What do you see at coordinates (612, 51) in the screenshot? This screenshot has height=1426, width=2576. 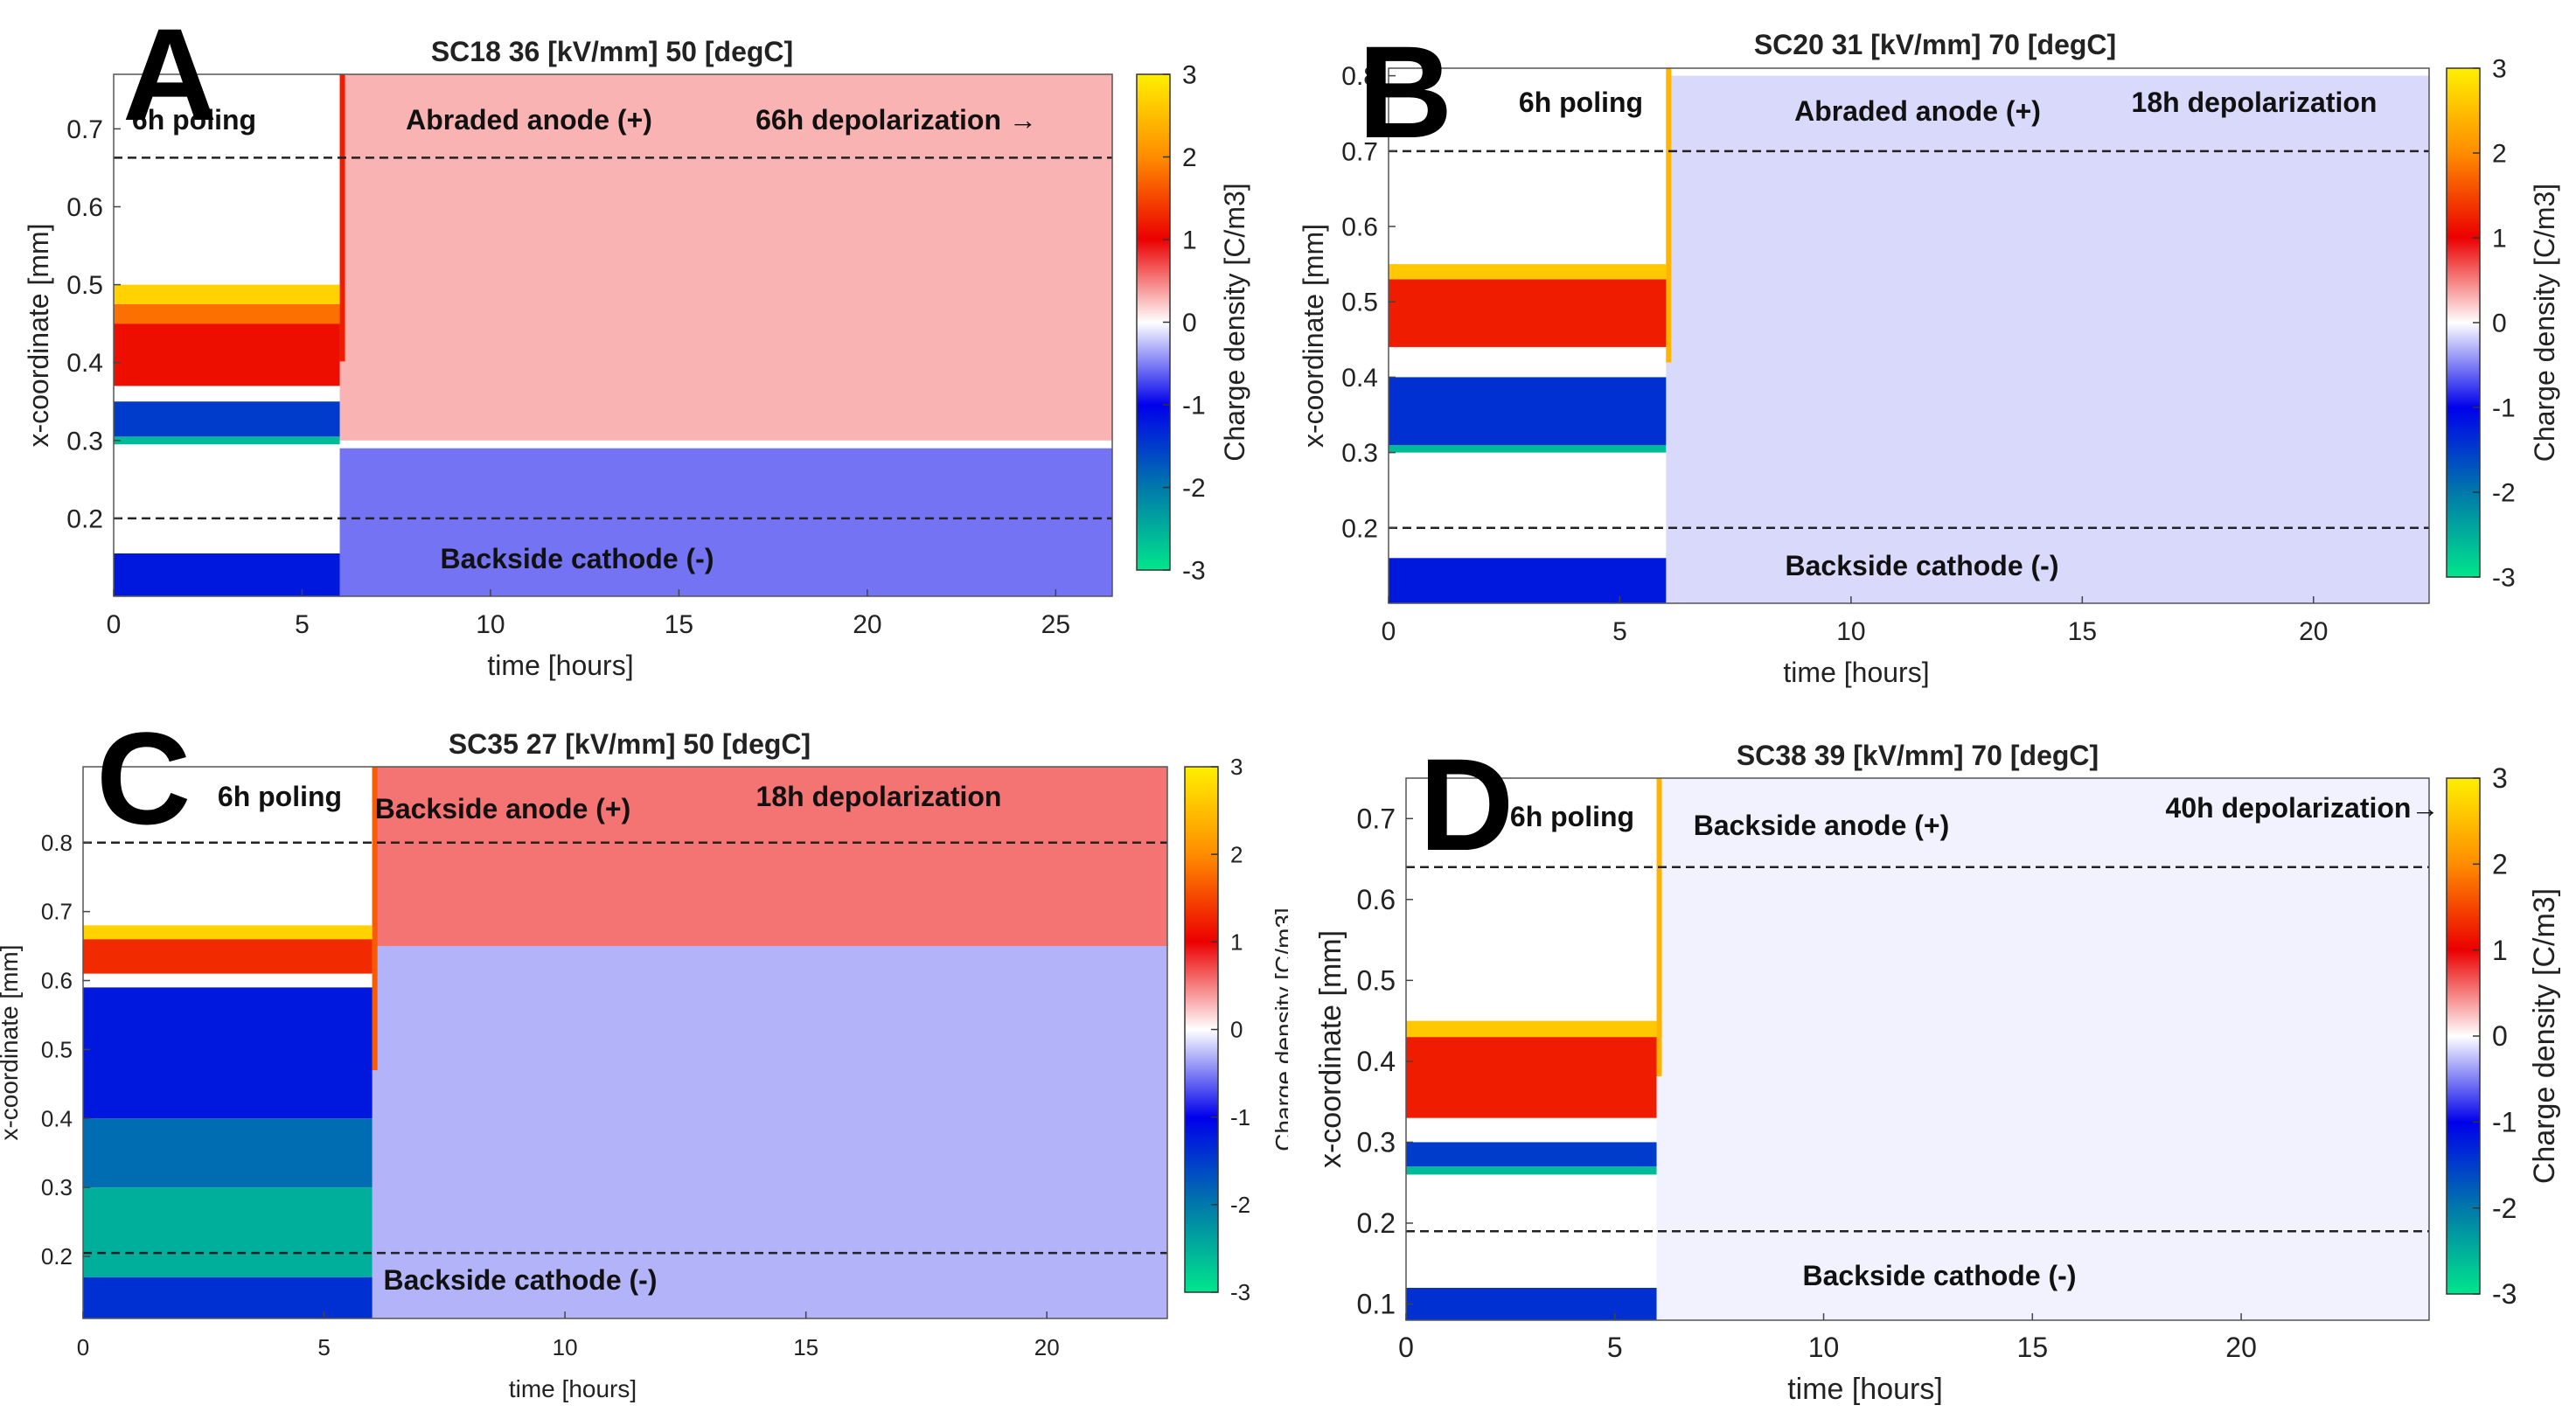 I see `chart-title: SC18 36 [kV/mm] 50 [degC]` at bounding box center [612, 51].